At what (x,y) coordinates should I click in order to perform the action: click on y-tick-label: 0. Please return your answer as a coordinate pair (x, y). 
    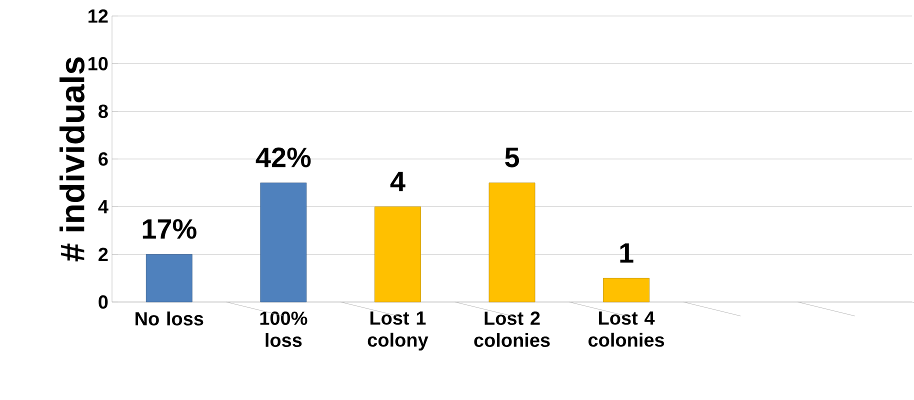
    Looking at the image, I should click on (103, 302).